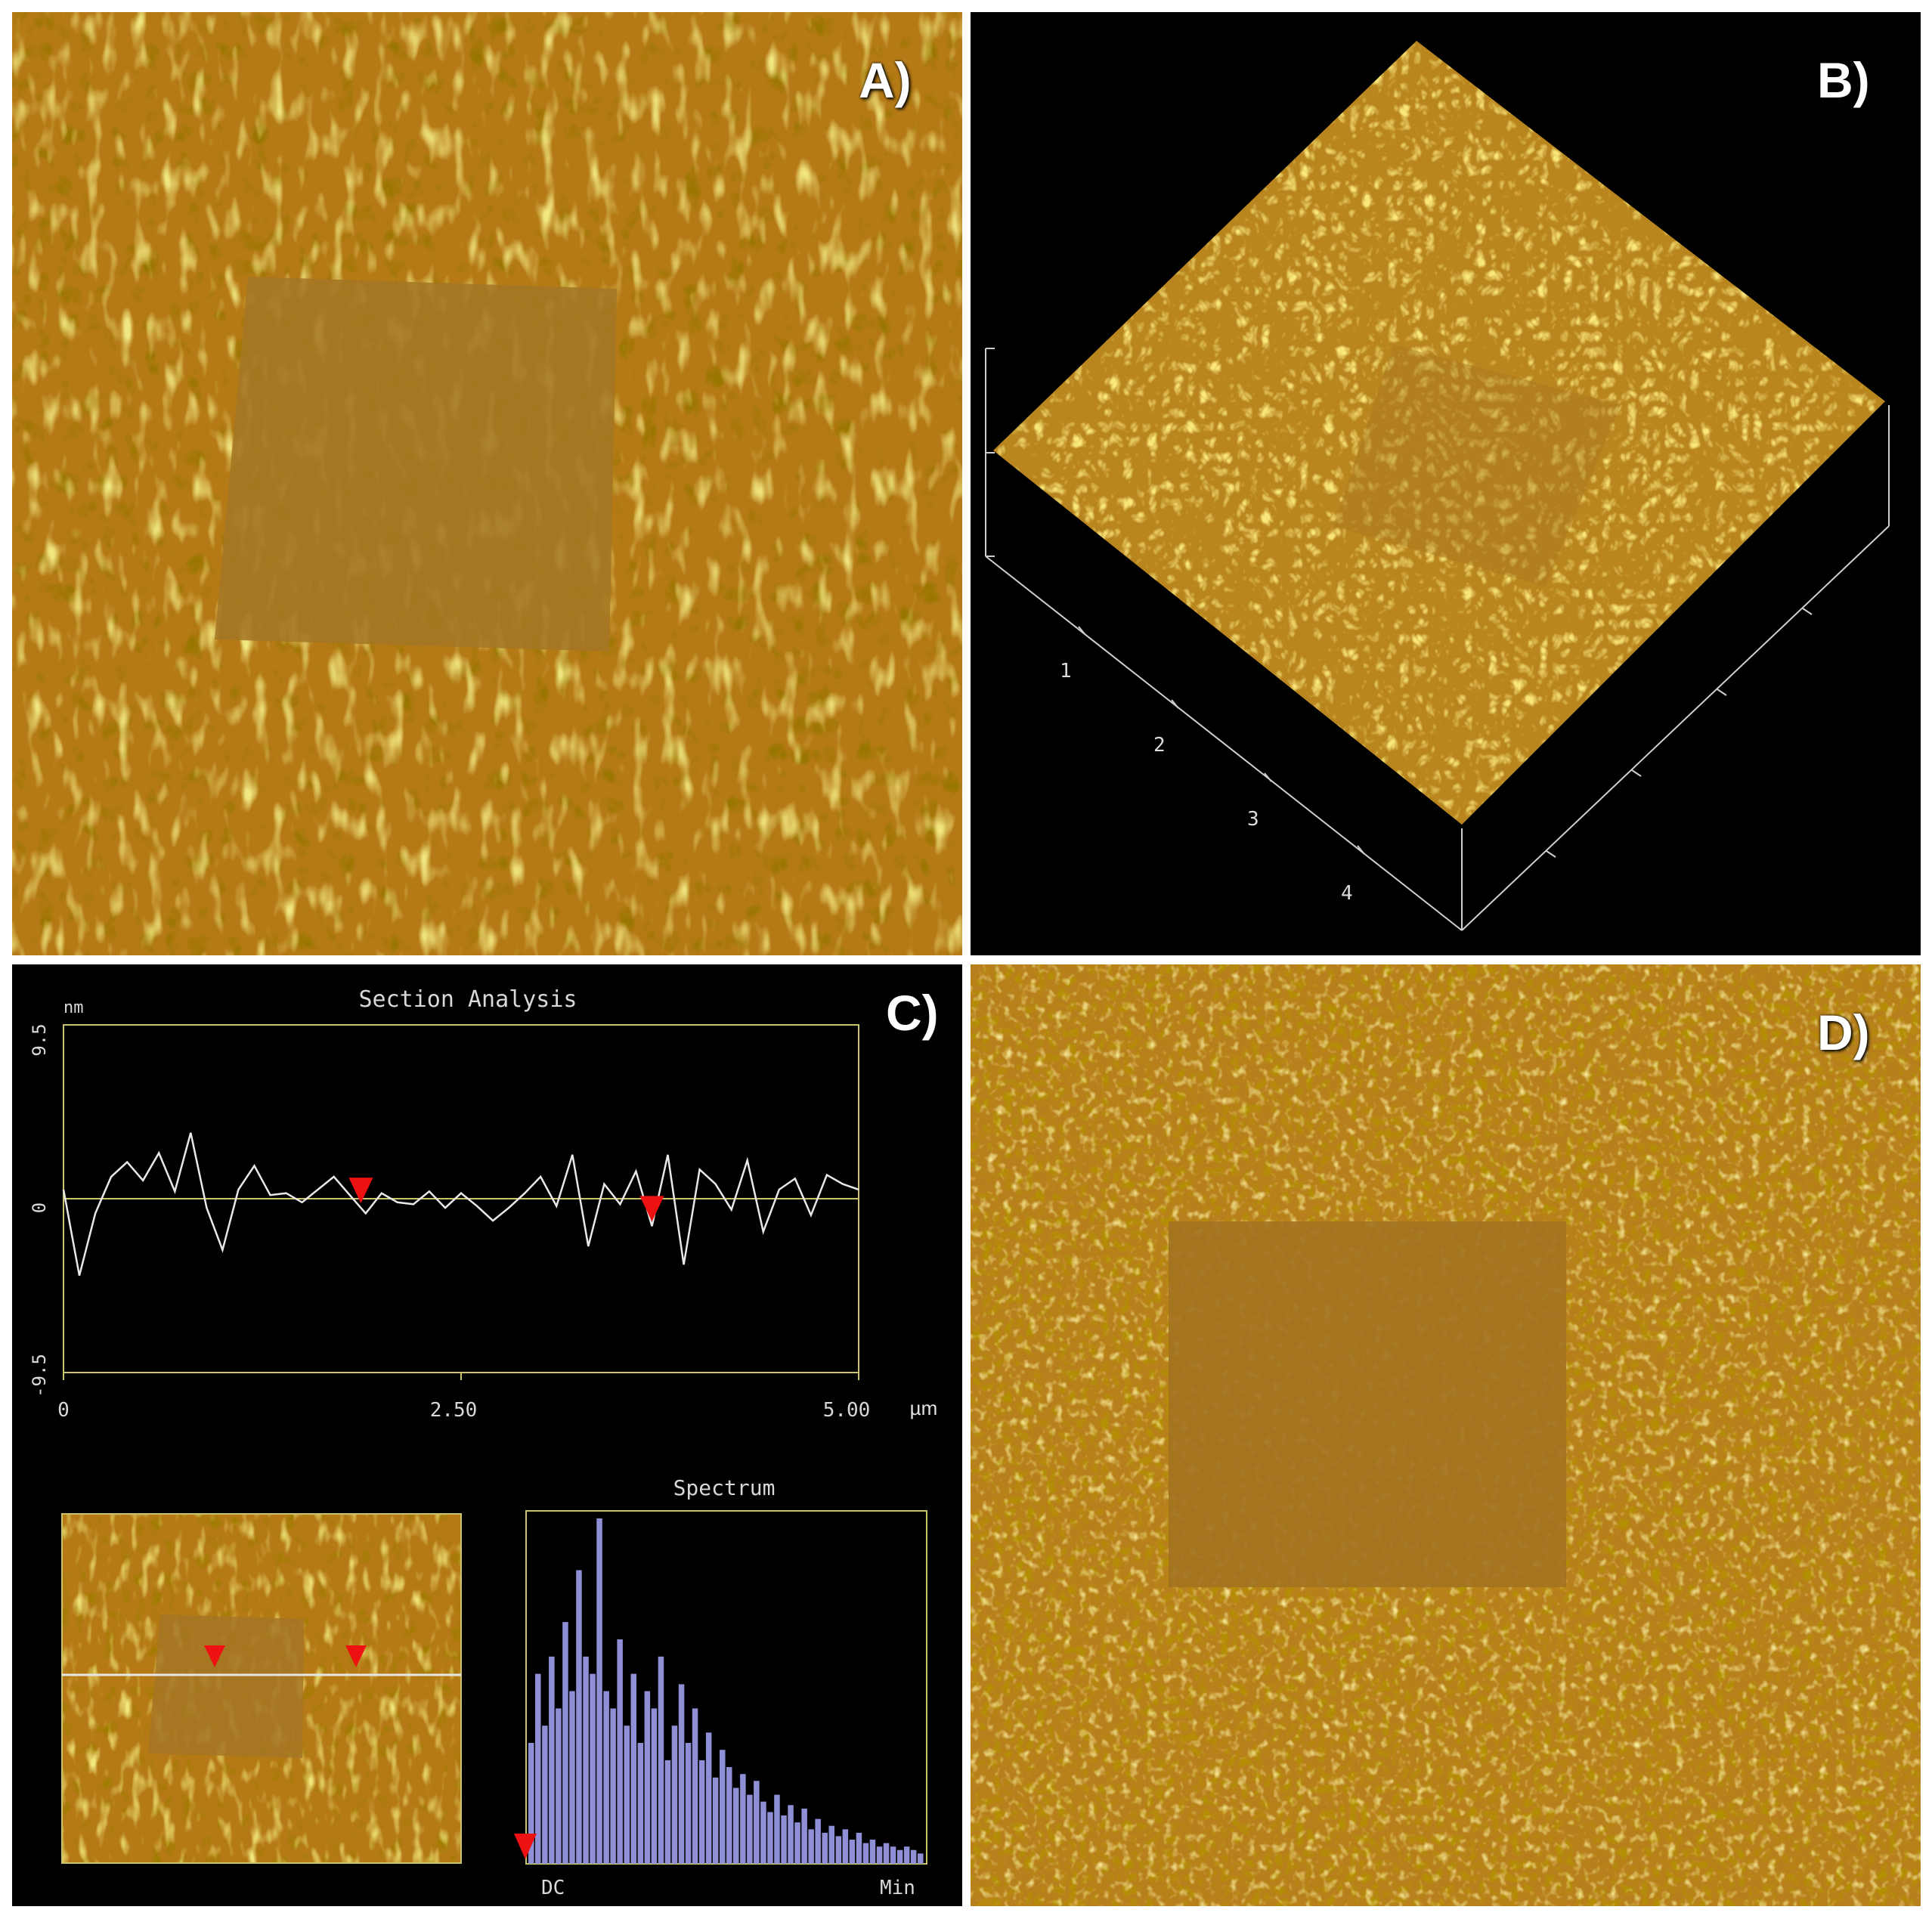 The height and width of the screenshot is (1919, 1932). What do you see at coordinates (553, 1888) in the screenshot?
I see `spectrum-dc-label: DC` at bounding box center [553, 1888].